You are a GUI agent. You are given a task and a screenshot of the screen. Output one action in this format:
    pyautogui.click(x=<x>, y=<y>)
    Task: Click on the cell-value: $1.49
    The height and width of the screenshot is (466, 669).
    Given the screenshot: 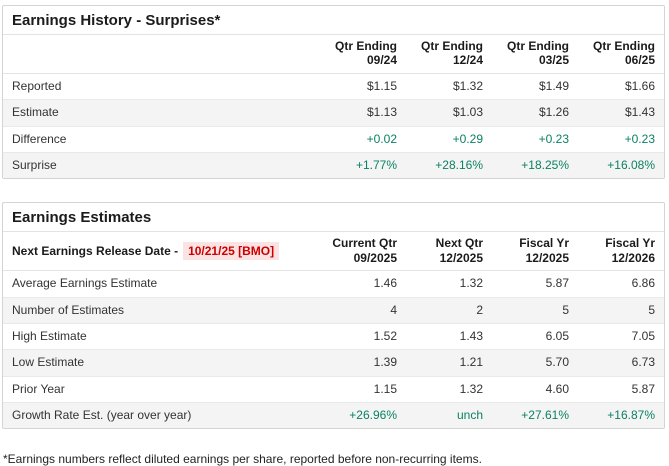 What is the action you would take?
    pyautogui.click(x=553, y=85)
    